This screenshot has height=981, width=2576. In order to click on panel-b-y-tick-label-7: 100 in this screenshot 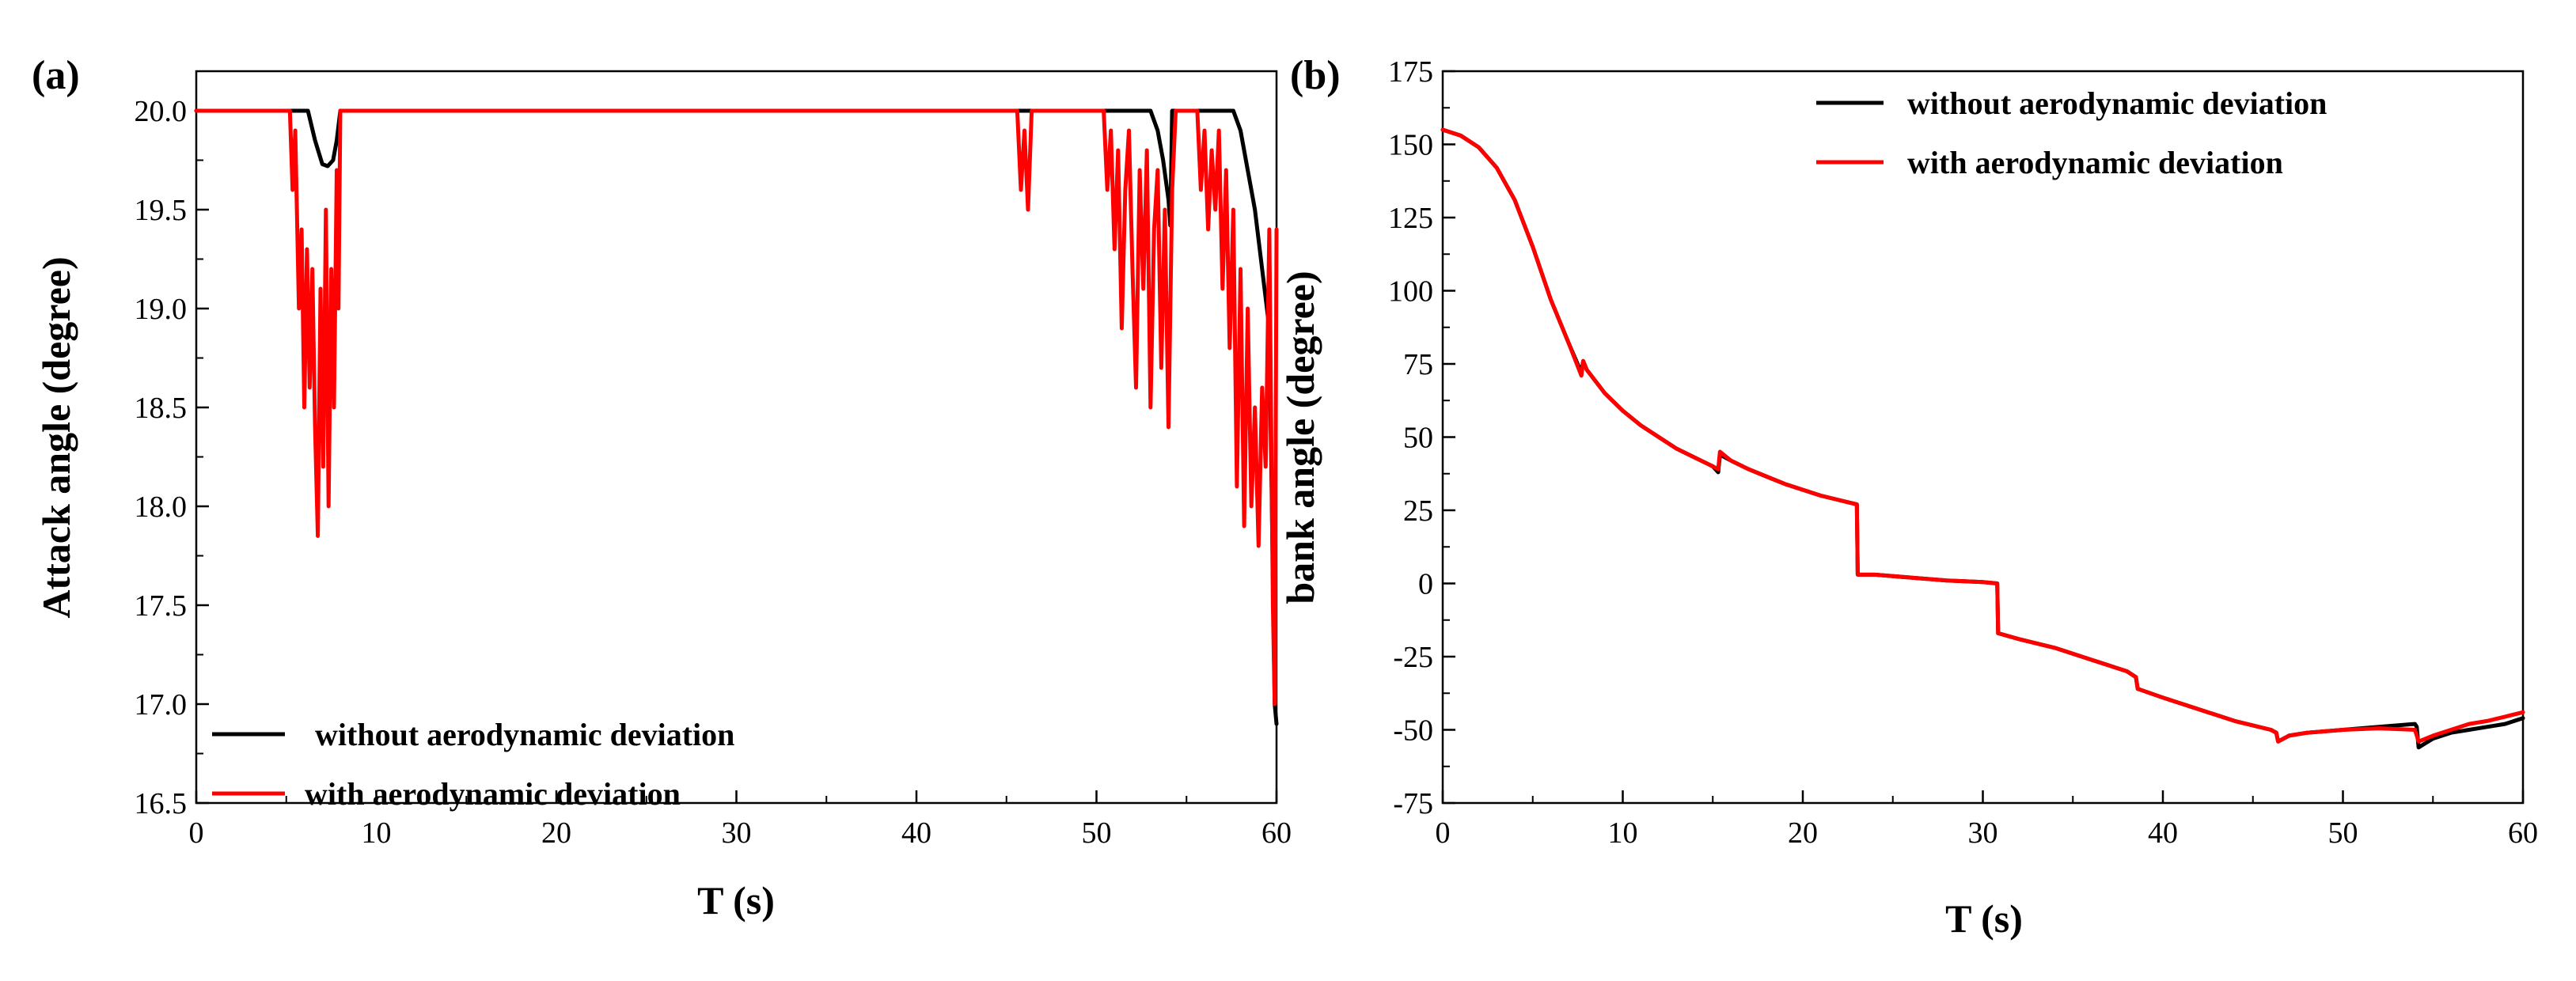, I will do `click(1410, 292)`.